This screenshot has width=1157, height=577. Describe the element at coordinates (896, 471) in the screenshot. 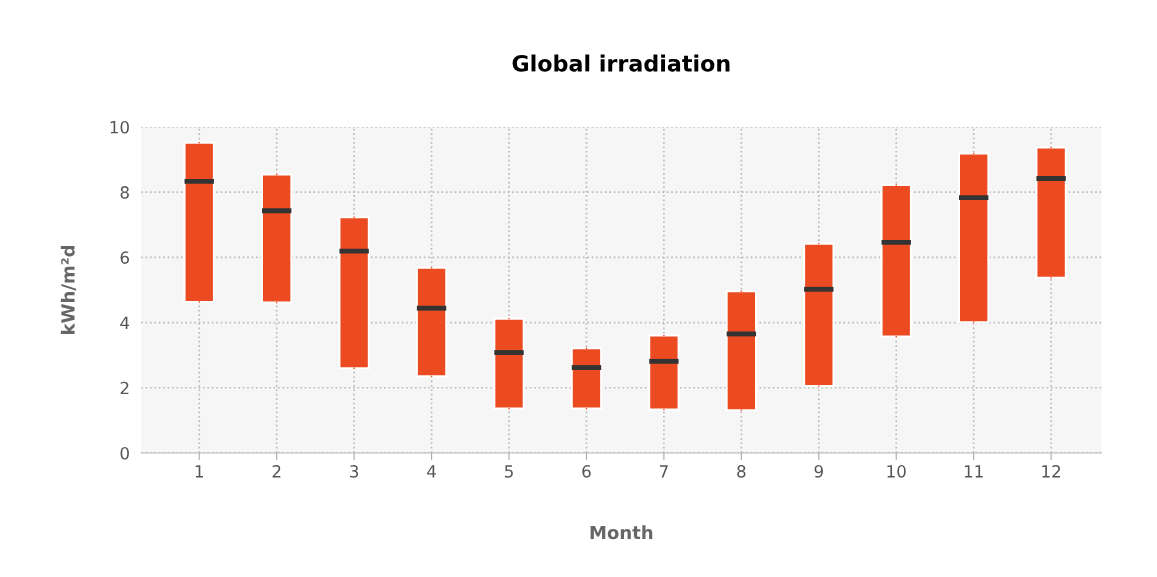

I see `x-tick-label: 10` at that location.